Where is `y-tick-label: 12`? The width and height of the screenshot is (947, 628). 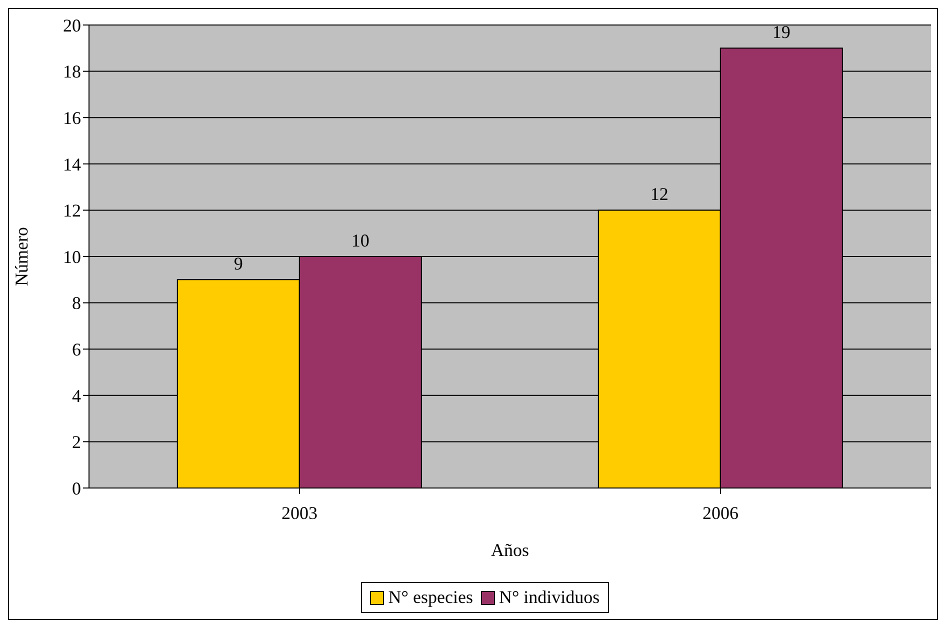
y-tick-label: 12 is located at coordinates (72, 210).